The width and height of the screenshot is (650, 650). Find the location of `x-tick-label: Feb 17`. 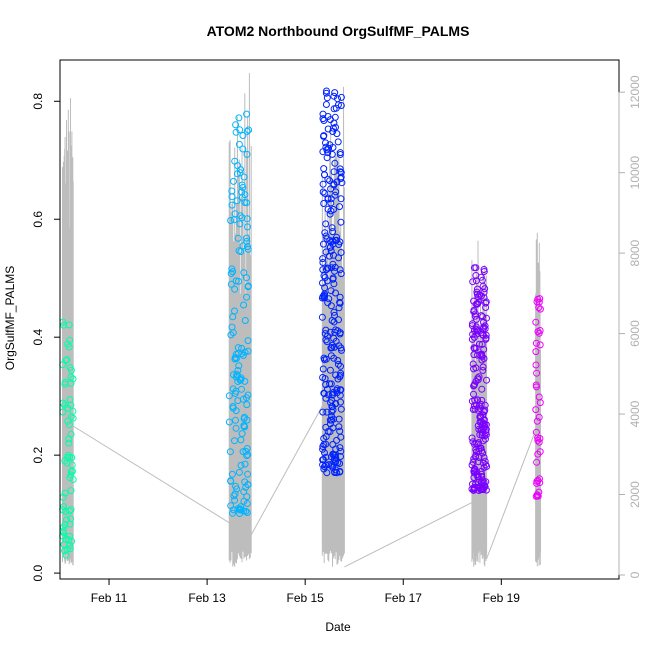

x-tick-label: Feb 17 is located at coordinates (404, 598).